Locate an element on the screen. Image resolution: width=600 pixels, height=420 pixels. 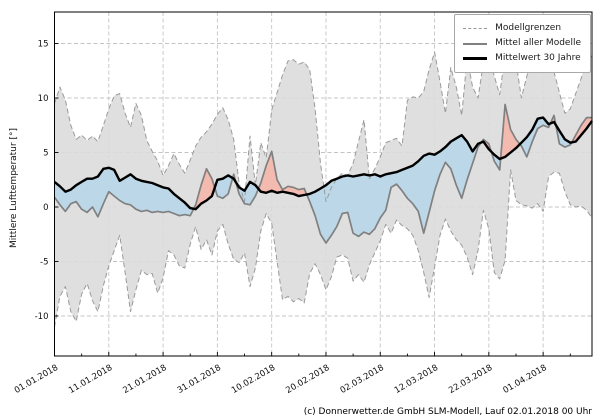
legend-entry-mittel-aller-modelle: Mittel aller Modelle is located at coordinates (522, 43).